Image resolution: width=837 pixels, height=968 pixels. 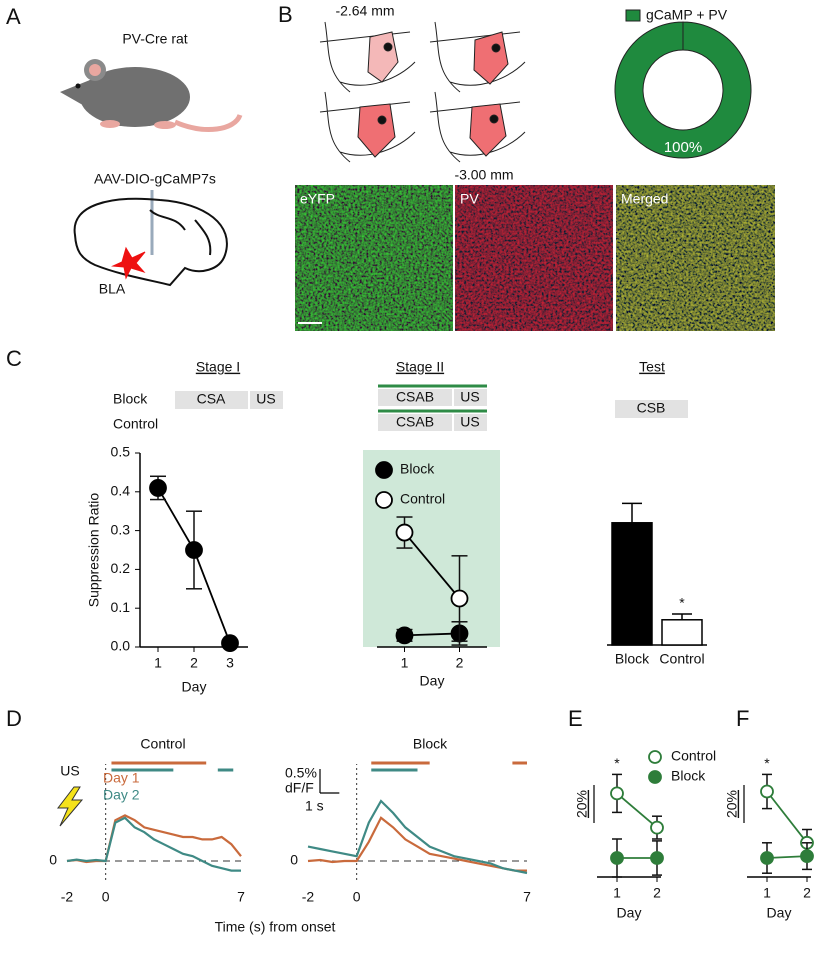 I want to click on shock-icon, so click(x=70, y=806).